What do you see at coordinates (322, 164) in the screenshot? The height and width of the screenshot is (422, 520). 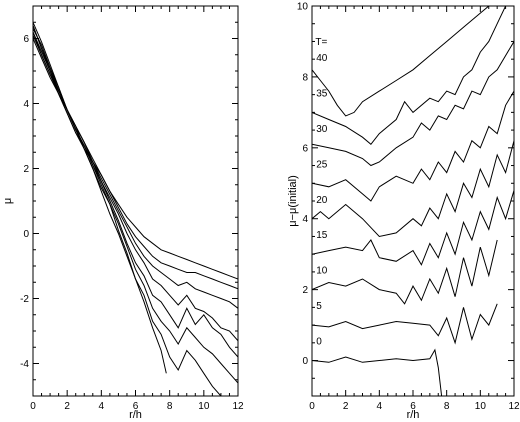 I see `curve-label: 25` at bounding box center [322, 164].